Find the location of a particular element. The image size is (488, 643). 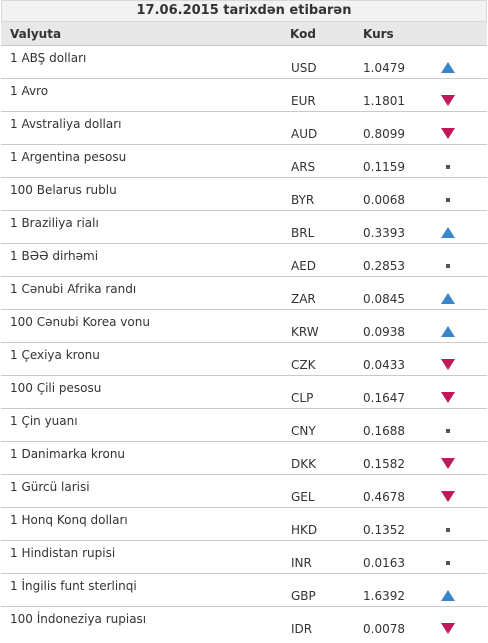

table-row: 1 ABŞ dolları USD 1.0479 is located at coordinates (244, 62).